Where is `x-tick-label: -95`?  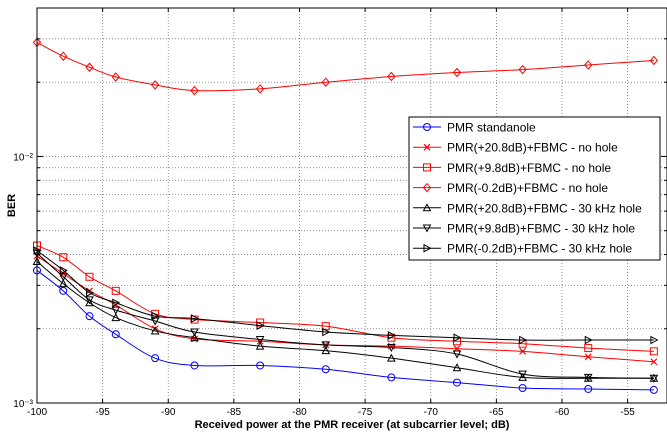 x-tick-label: -95 is located at coordinates (102, 412).